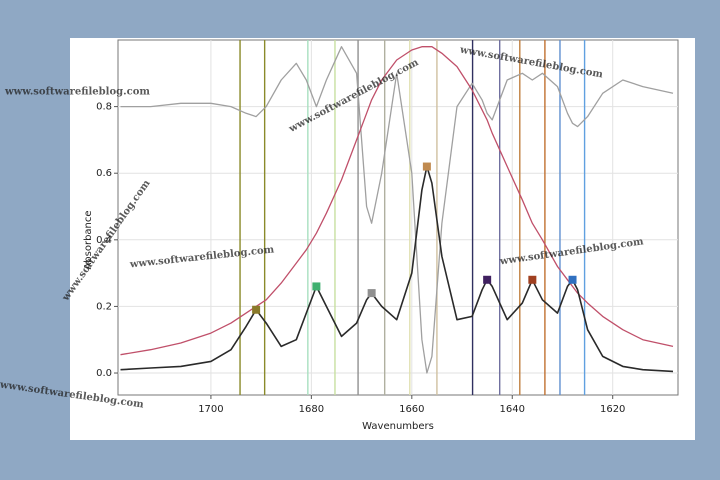 This screenshot has width=720, height=480. What do you see at coordinates (612, 409) in the screenshot?
I see `x-tick-label: 1620` at bounding box center [612, 409].